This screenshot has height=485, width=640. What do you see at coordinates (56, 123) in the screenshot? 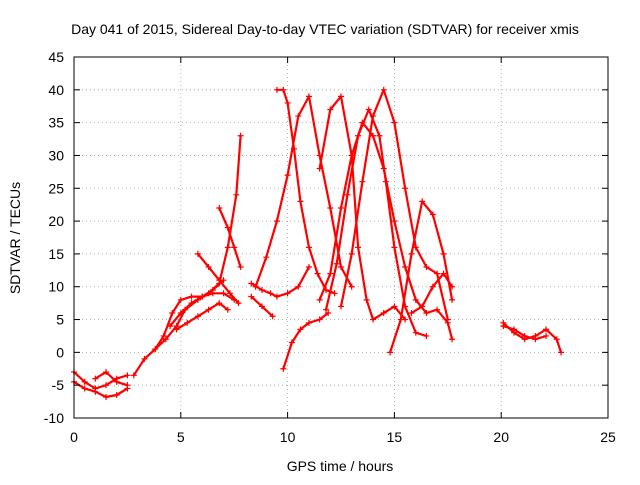
I see `y-tick-label: 35` at bounding box center [56, 123].